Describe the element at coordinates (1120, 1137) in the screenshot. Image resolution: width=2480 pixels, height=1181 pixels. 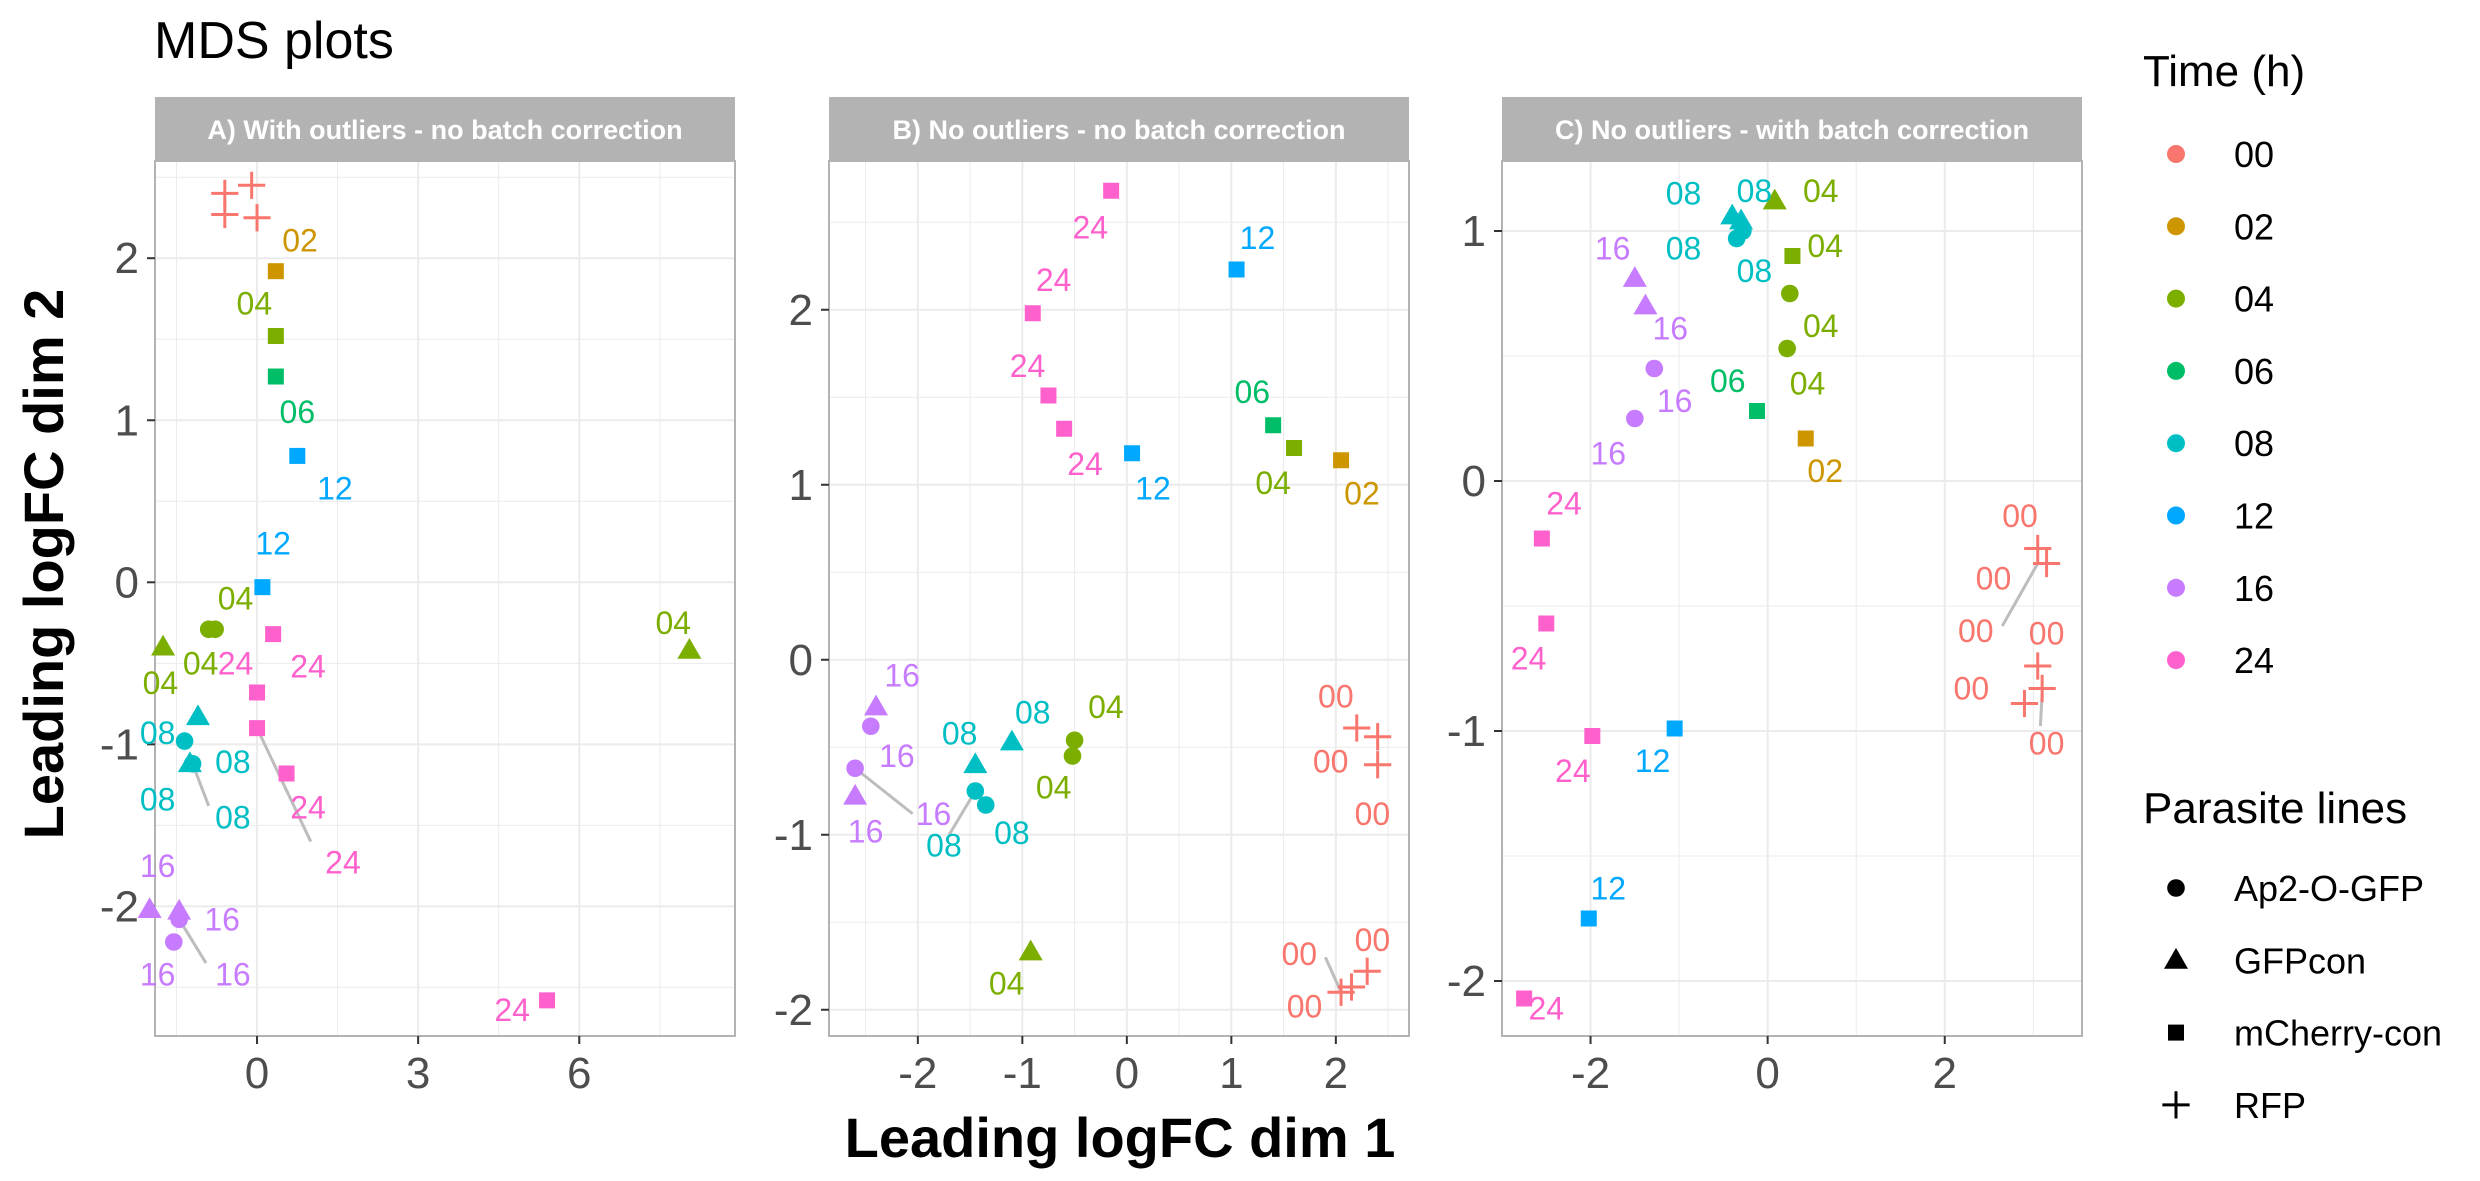
I see `x-axis-title: Leading logFC dim 1` at that location.